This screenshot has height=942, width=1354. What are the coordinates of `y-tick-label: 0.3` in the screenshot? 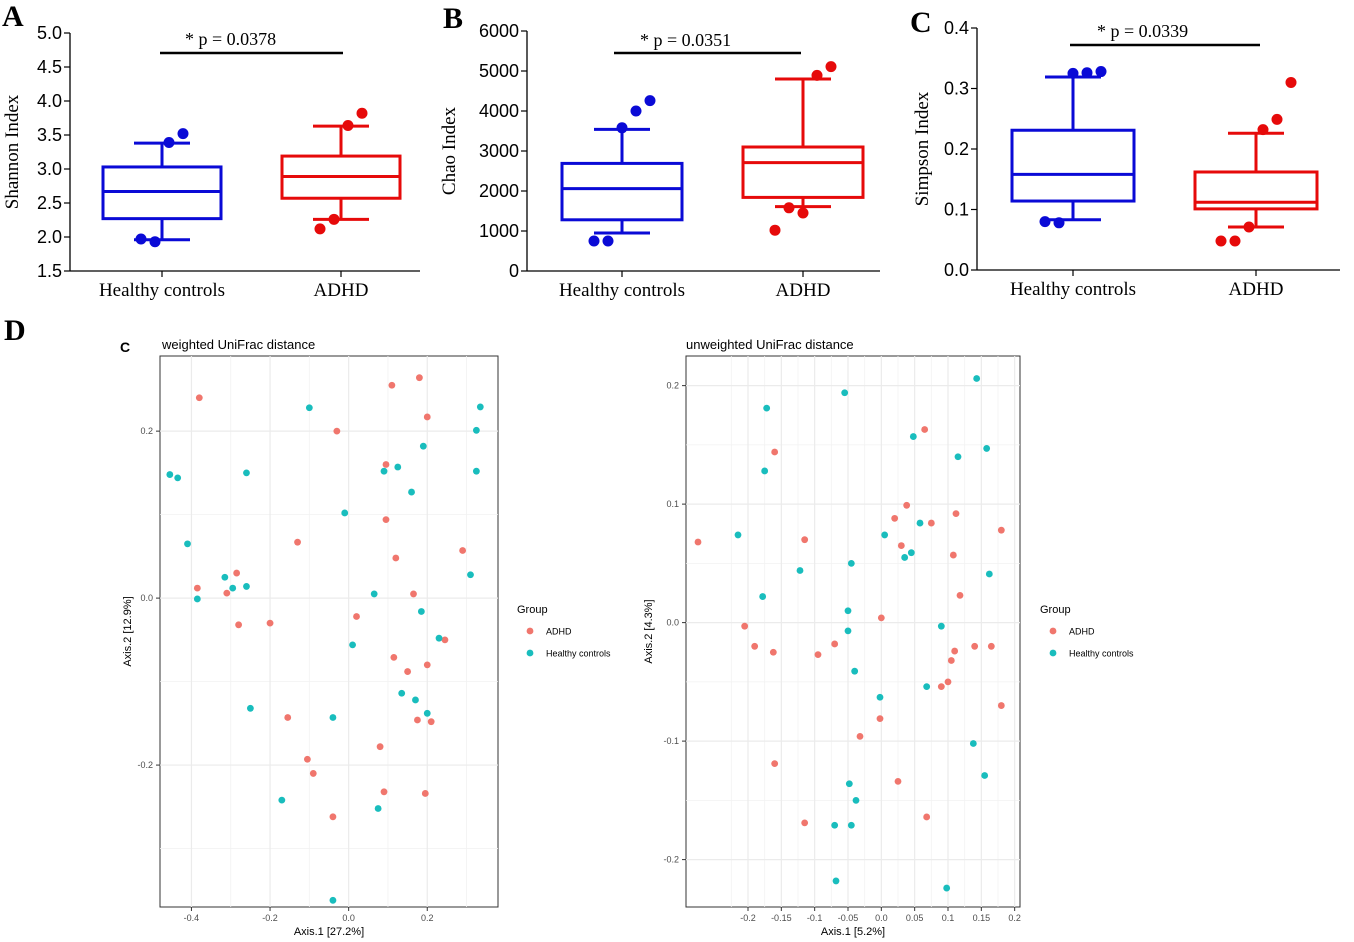 It's located at (956, 89).